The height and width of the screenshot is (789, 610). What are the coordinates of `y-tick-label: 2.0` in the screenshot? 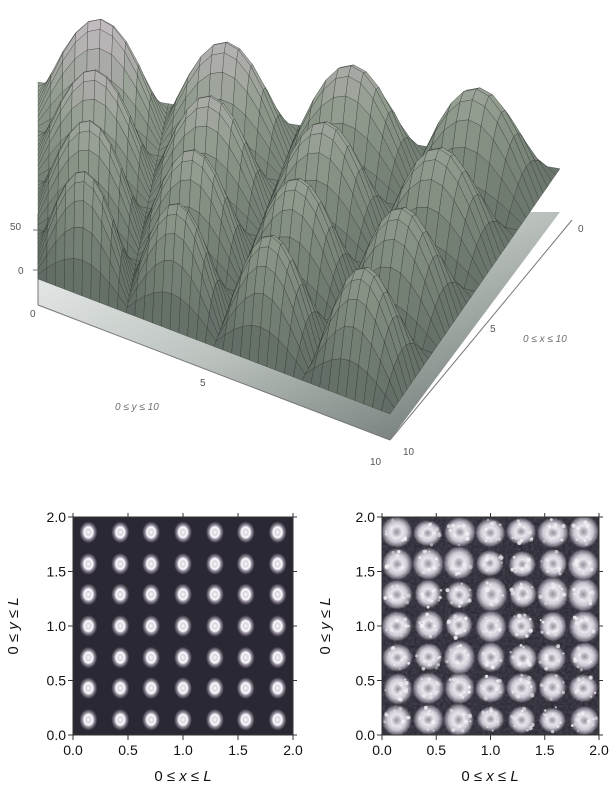 It's located at (57, 517).